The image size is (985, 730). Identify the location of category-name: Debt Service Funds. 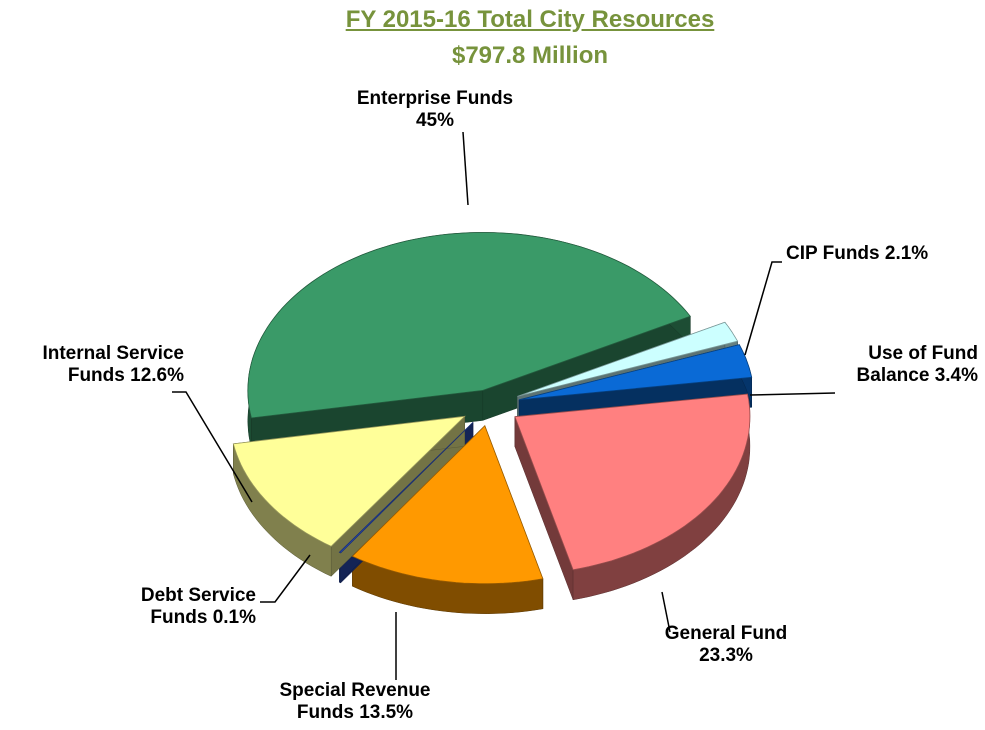
(198, 606).